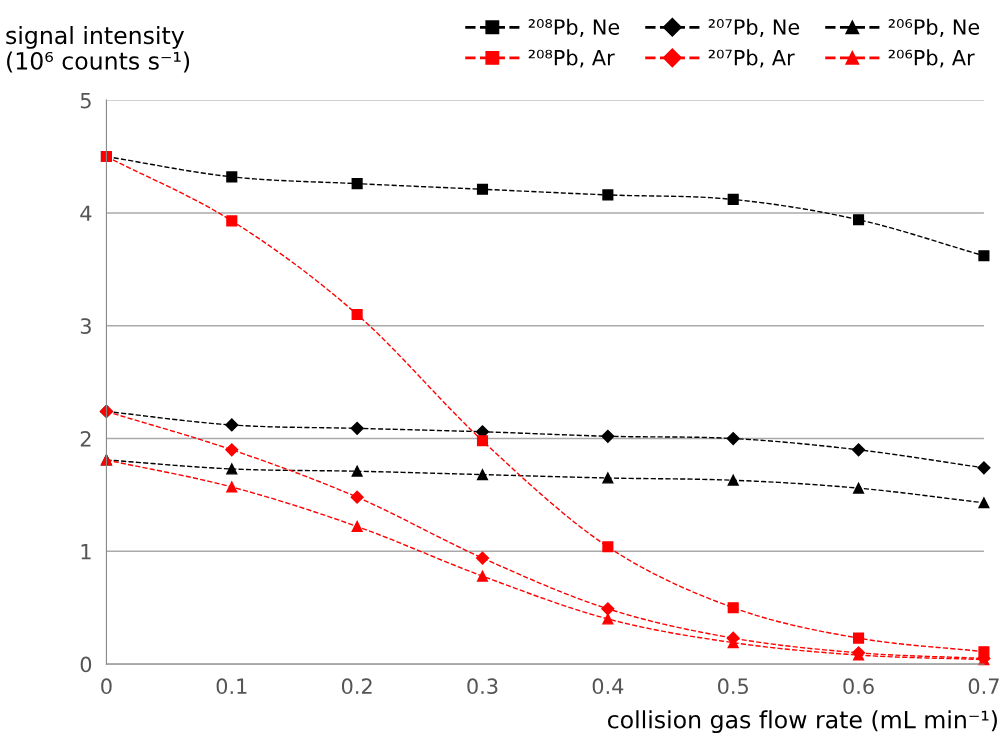  Describe the element at coordinates (85, 326) in the screenshot. I see `y-tick-label: 3` at that location.